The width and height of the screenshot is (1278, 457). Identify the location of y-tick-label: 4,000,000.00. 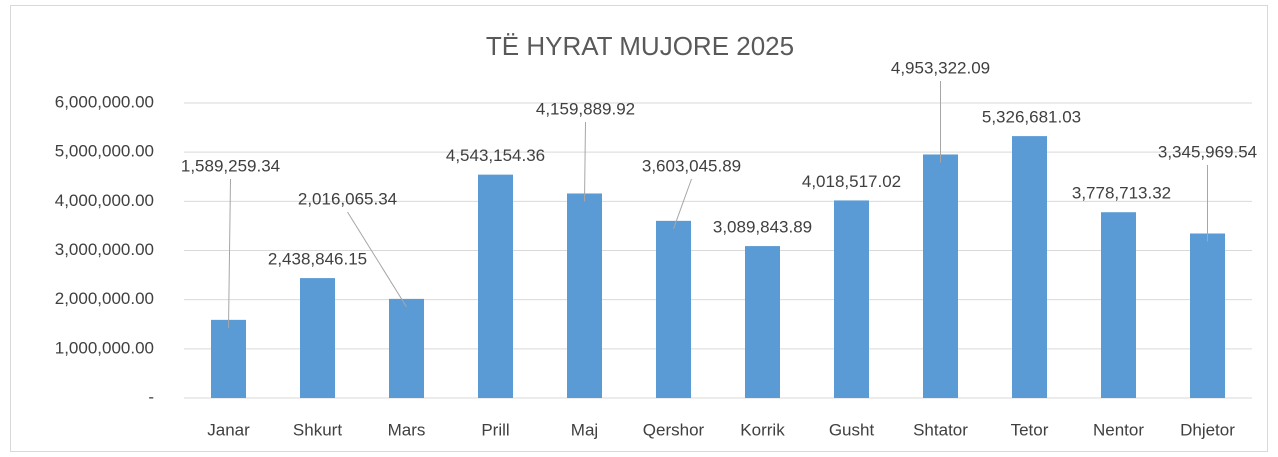
(104, 200).